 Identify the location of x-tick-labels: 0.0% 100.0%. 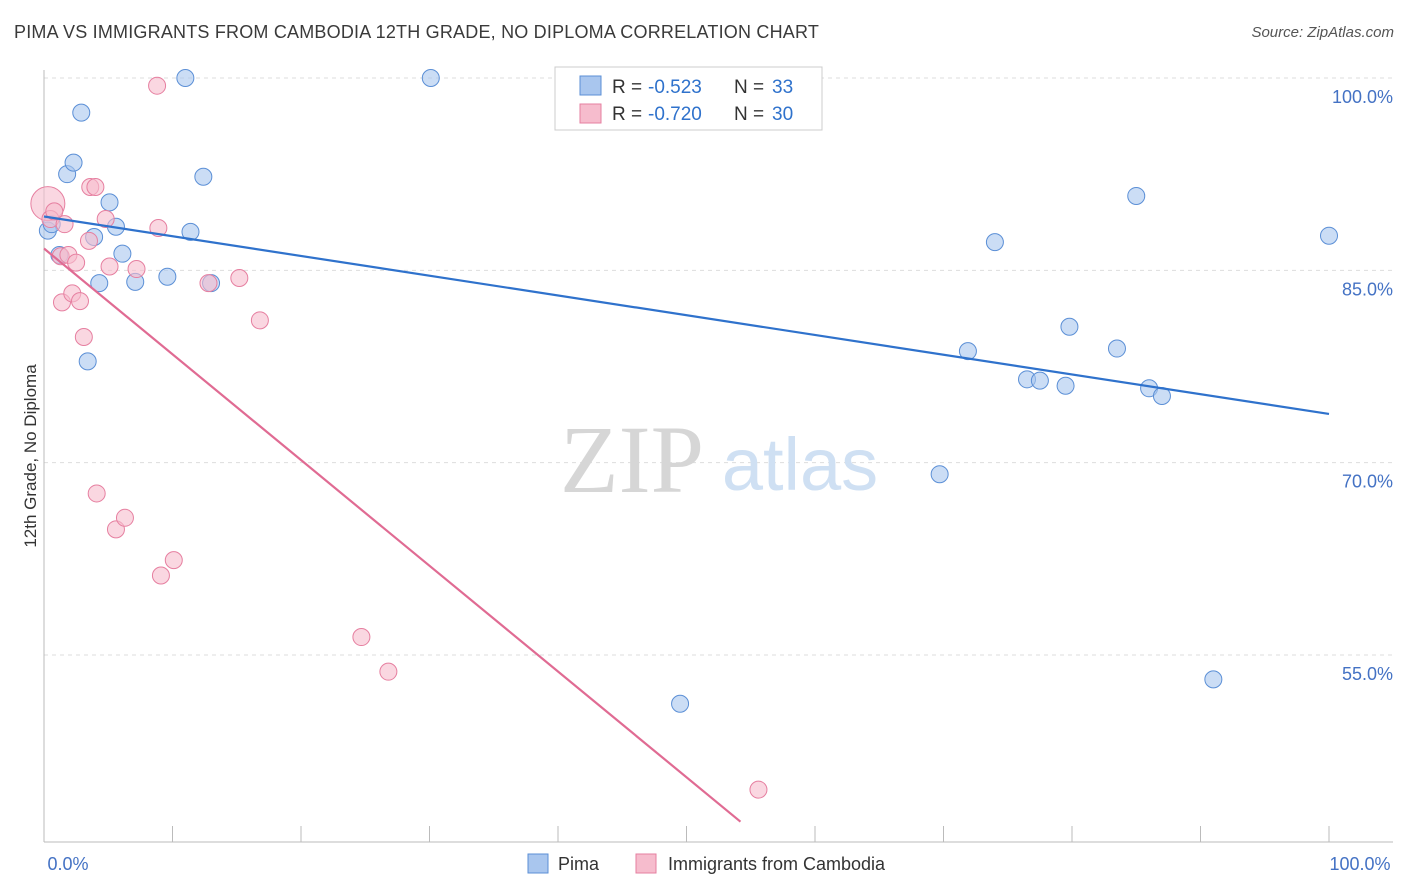
(718, 864).